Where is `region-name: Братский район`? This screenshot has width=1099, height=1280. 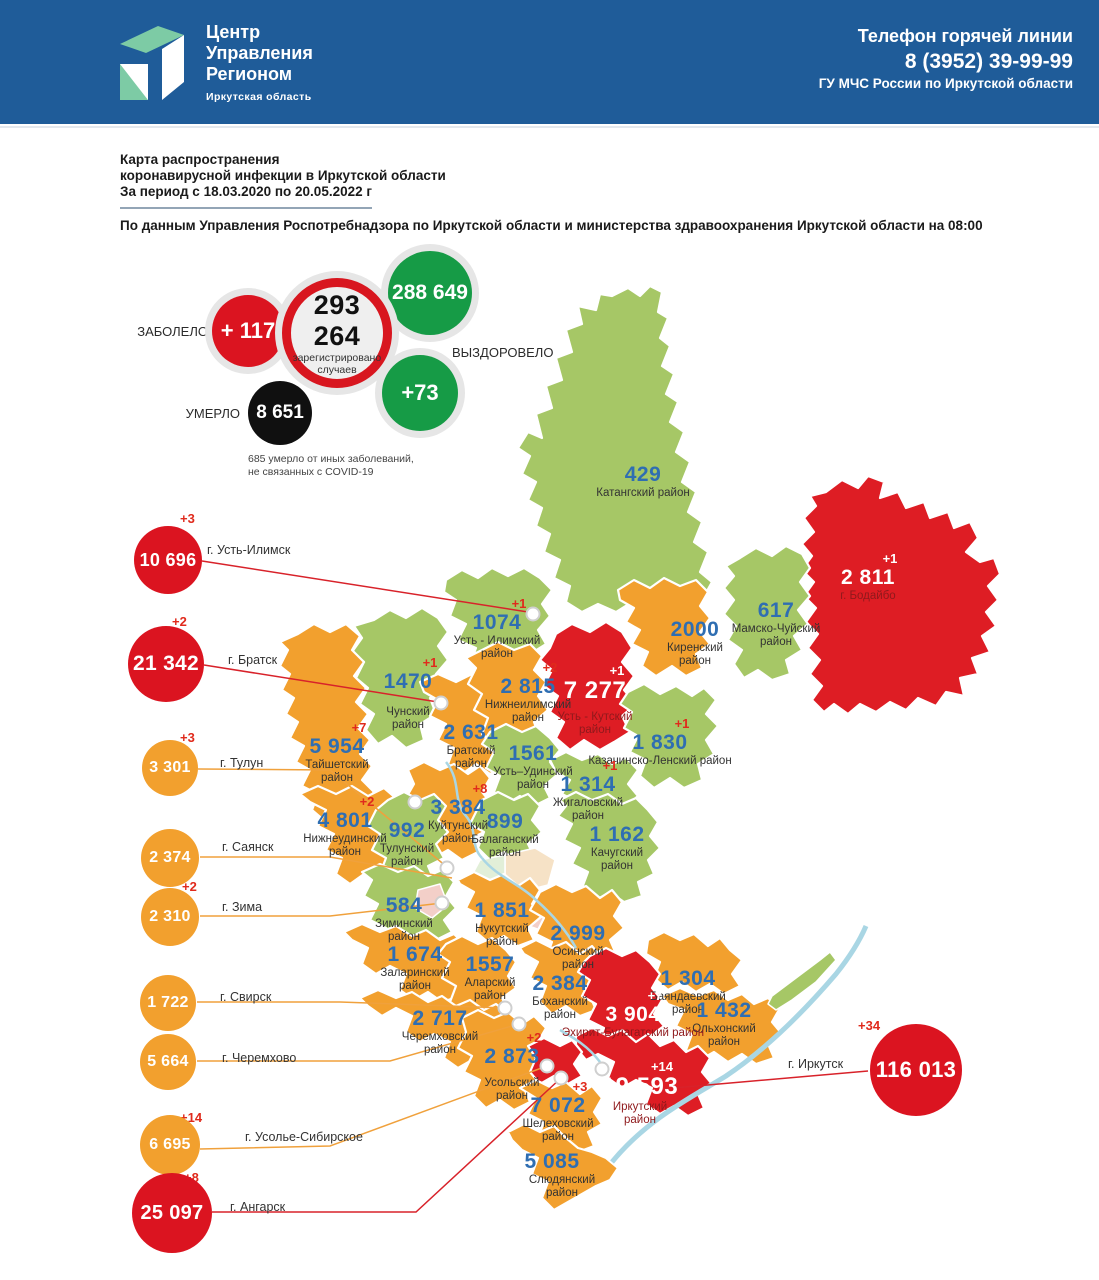 region-name: Братский район is located at coordinates (471, 757).